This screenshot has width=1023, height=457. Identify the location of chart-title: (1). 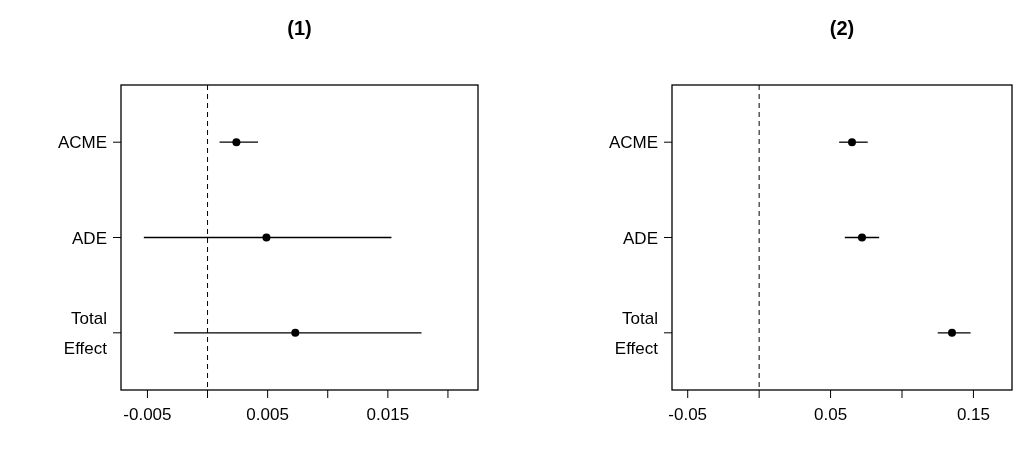
(299, 28).